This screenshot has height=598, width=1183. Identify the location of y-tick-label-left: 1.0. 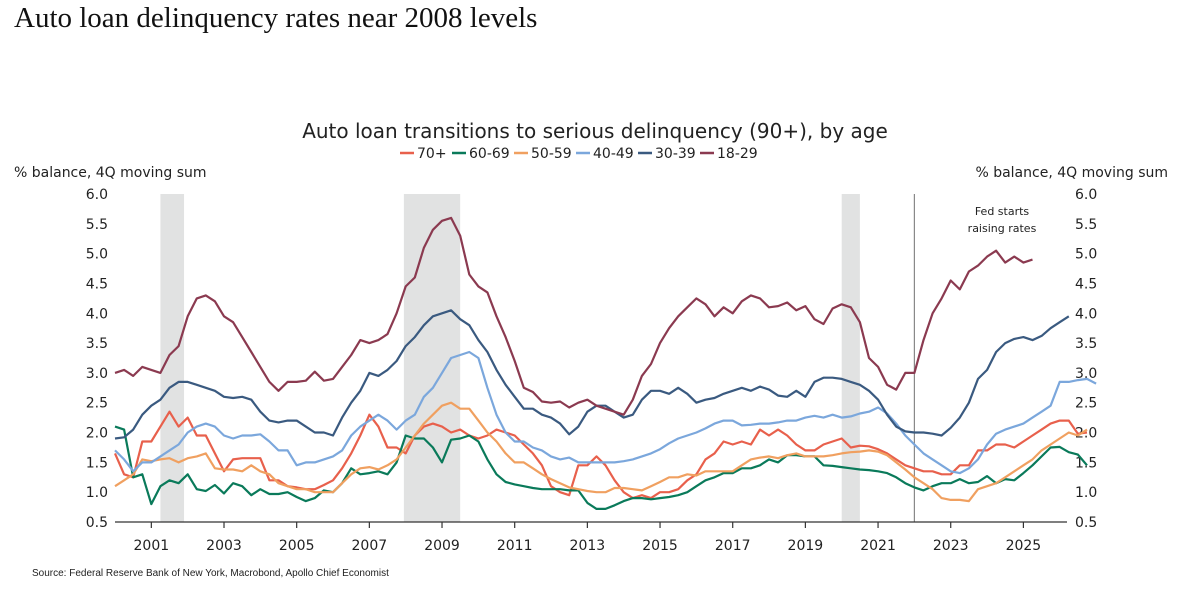
(97, 493).